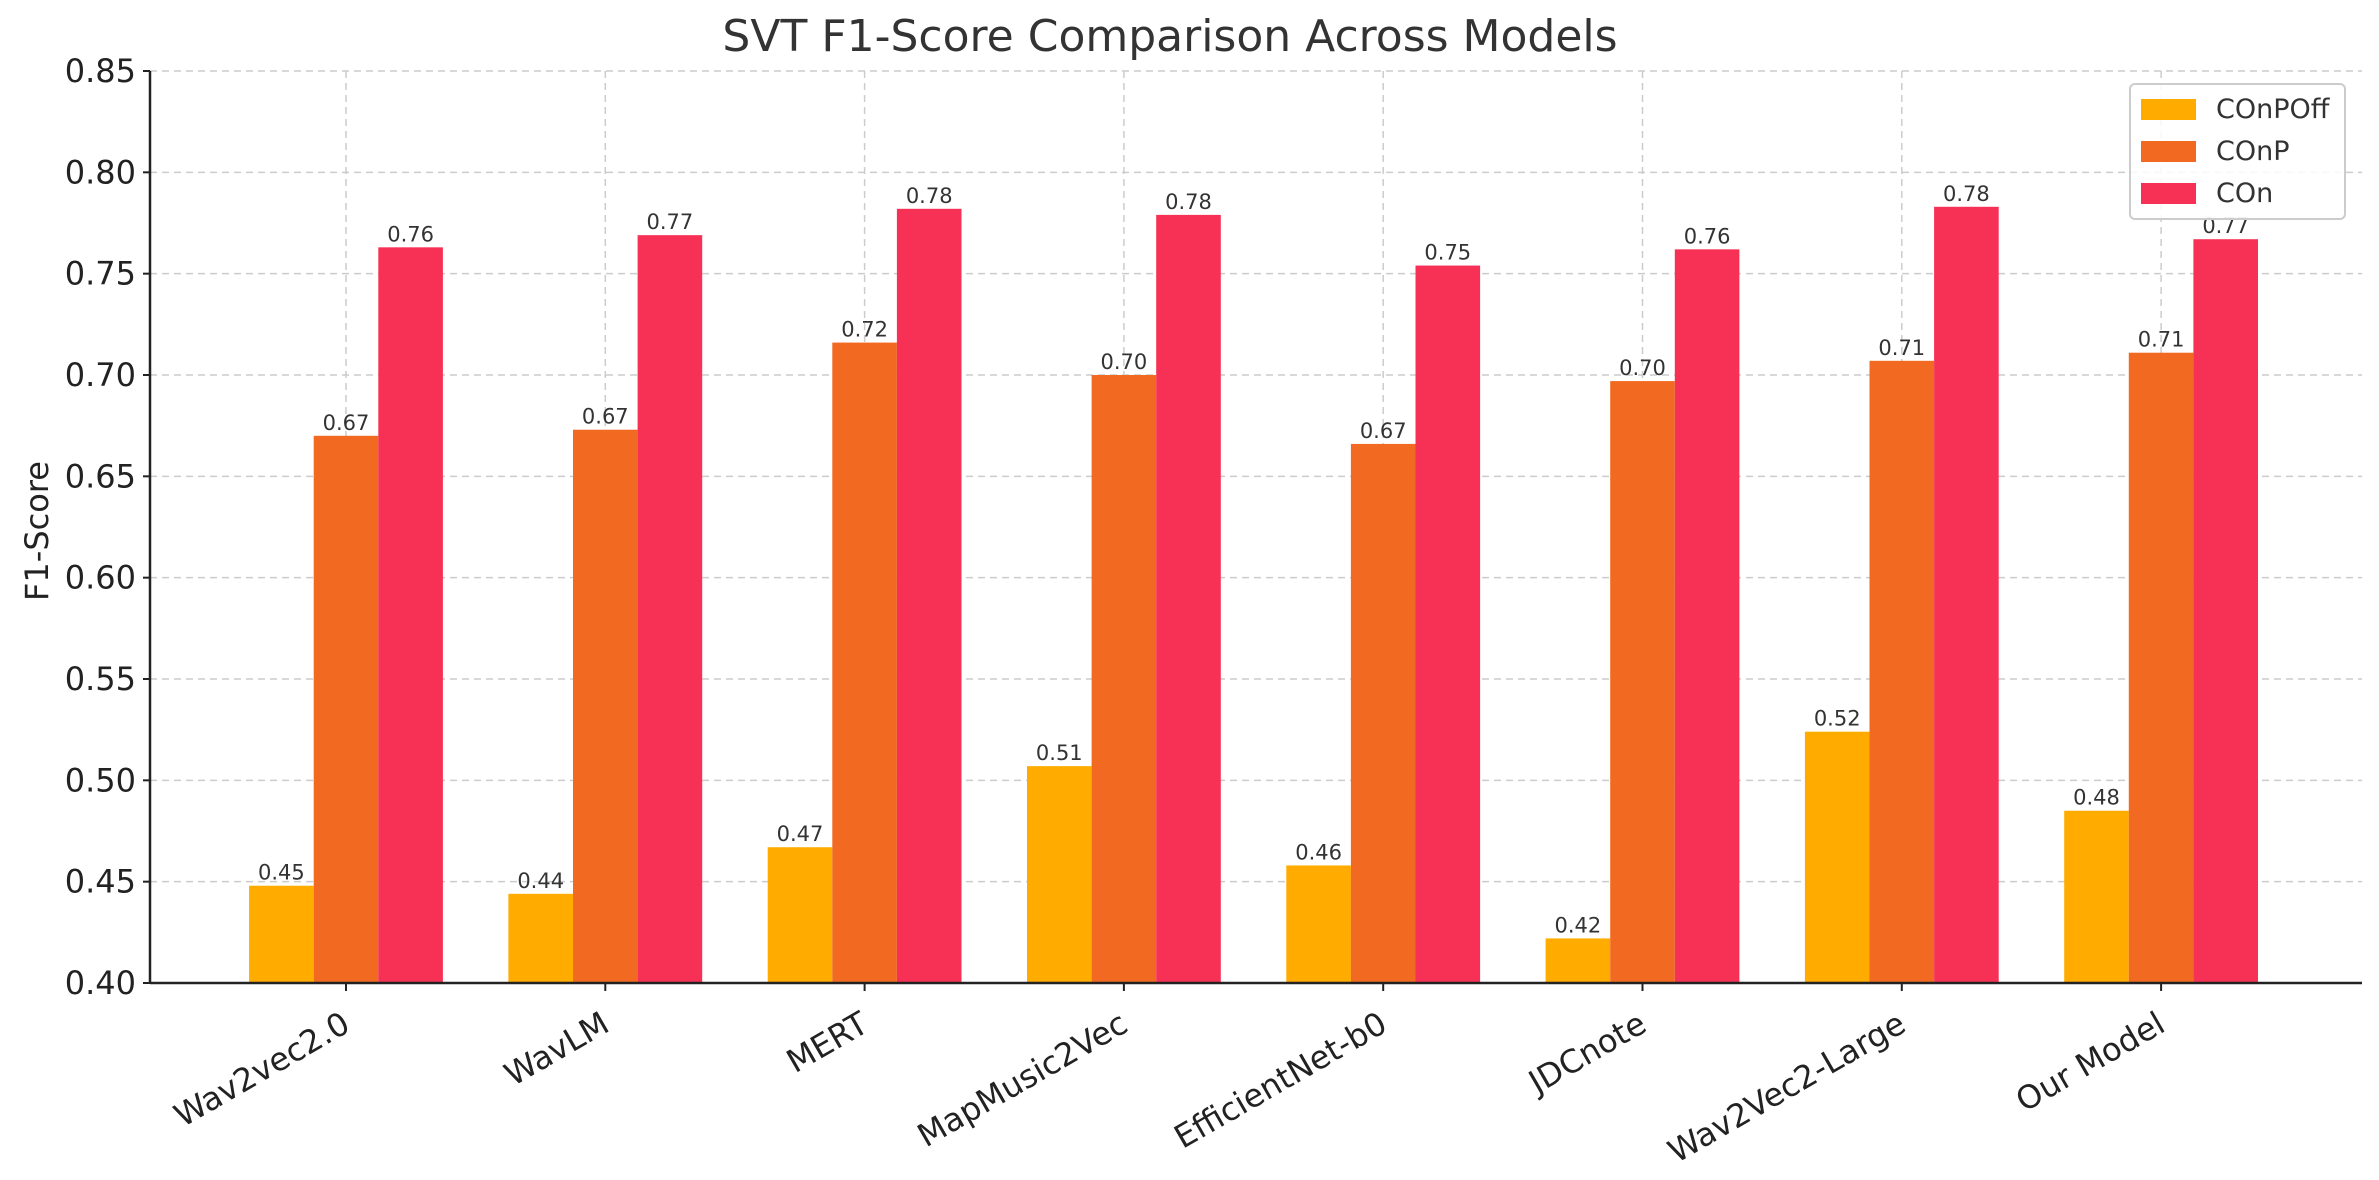 Image resolution: width=2379 pixels, height=1180 pixels. What do you see at coordinates (100, 476) in the screenshot?
I see `y-tick-label: 0.65` at bounding box center [100, 476].